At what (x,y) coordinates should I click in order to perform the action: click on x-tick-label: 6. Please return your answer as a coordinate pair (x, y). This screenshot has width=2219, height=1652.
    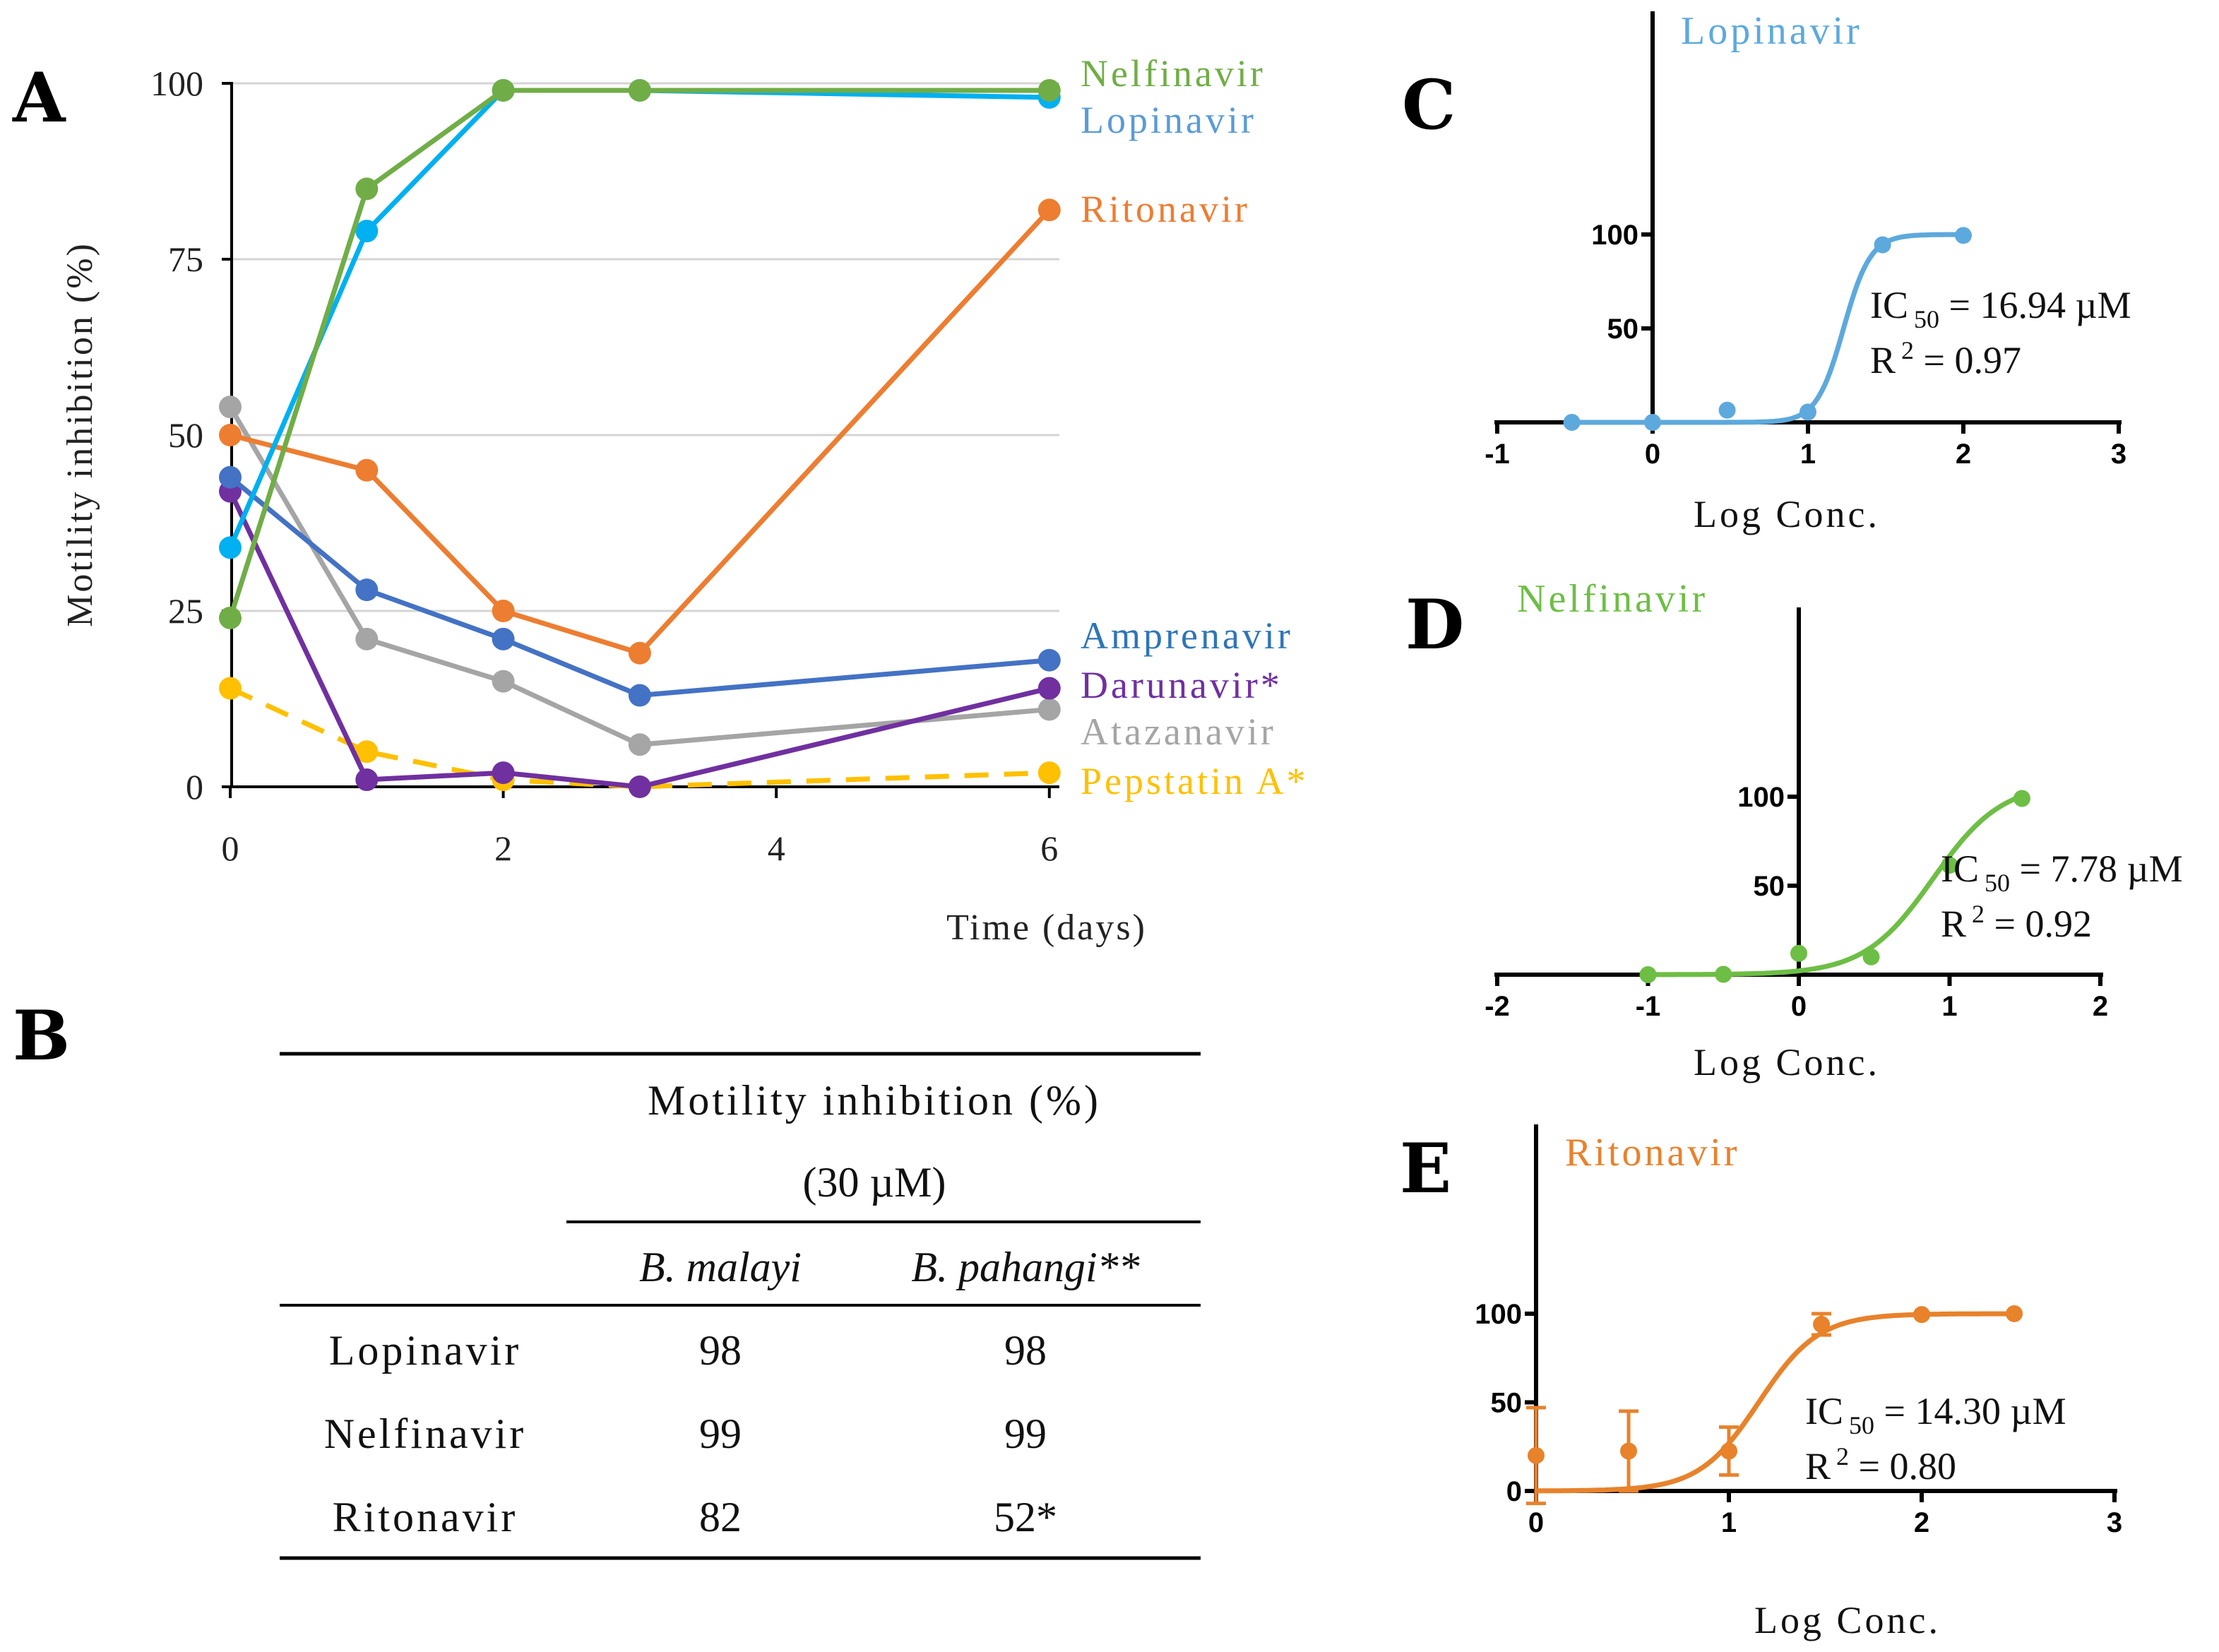
    Looking at the image, I should click on (1049, 848).